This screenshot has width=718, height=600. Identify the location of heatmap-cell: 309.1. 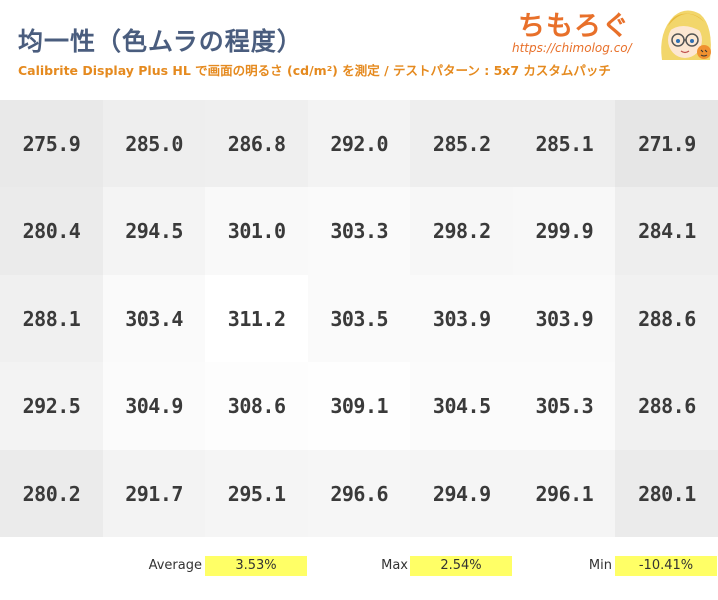
(359, 406).